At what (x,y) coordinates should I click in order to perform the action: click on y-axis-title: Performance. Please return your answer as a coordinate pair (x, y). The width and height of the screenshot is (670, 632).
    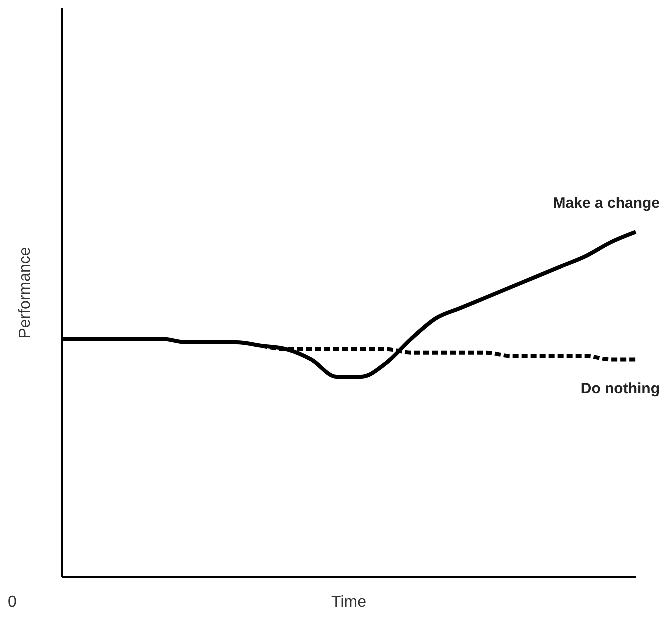
    Looking at the image, I should click on (26, 293).